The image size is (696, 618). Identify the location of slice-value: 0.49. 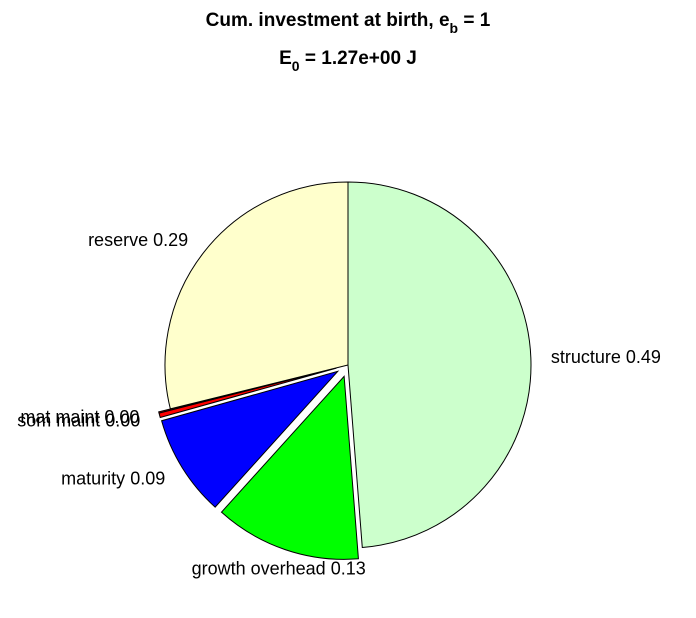
(643, 357).